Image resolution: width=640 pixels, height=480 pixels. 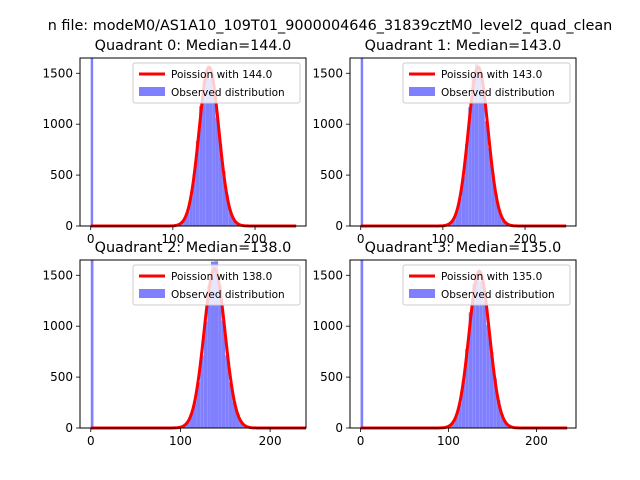 What do you see at coordinates (193, 248) in the screenshot?
I see `subplot-title: Quadrant 2: Median=138.0` at bounding box center [193, 248].